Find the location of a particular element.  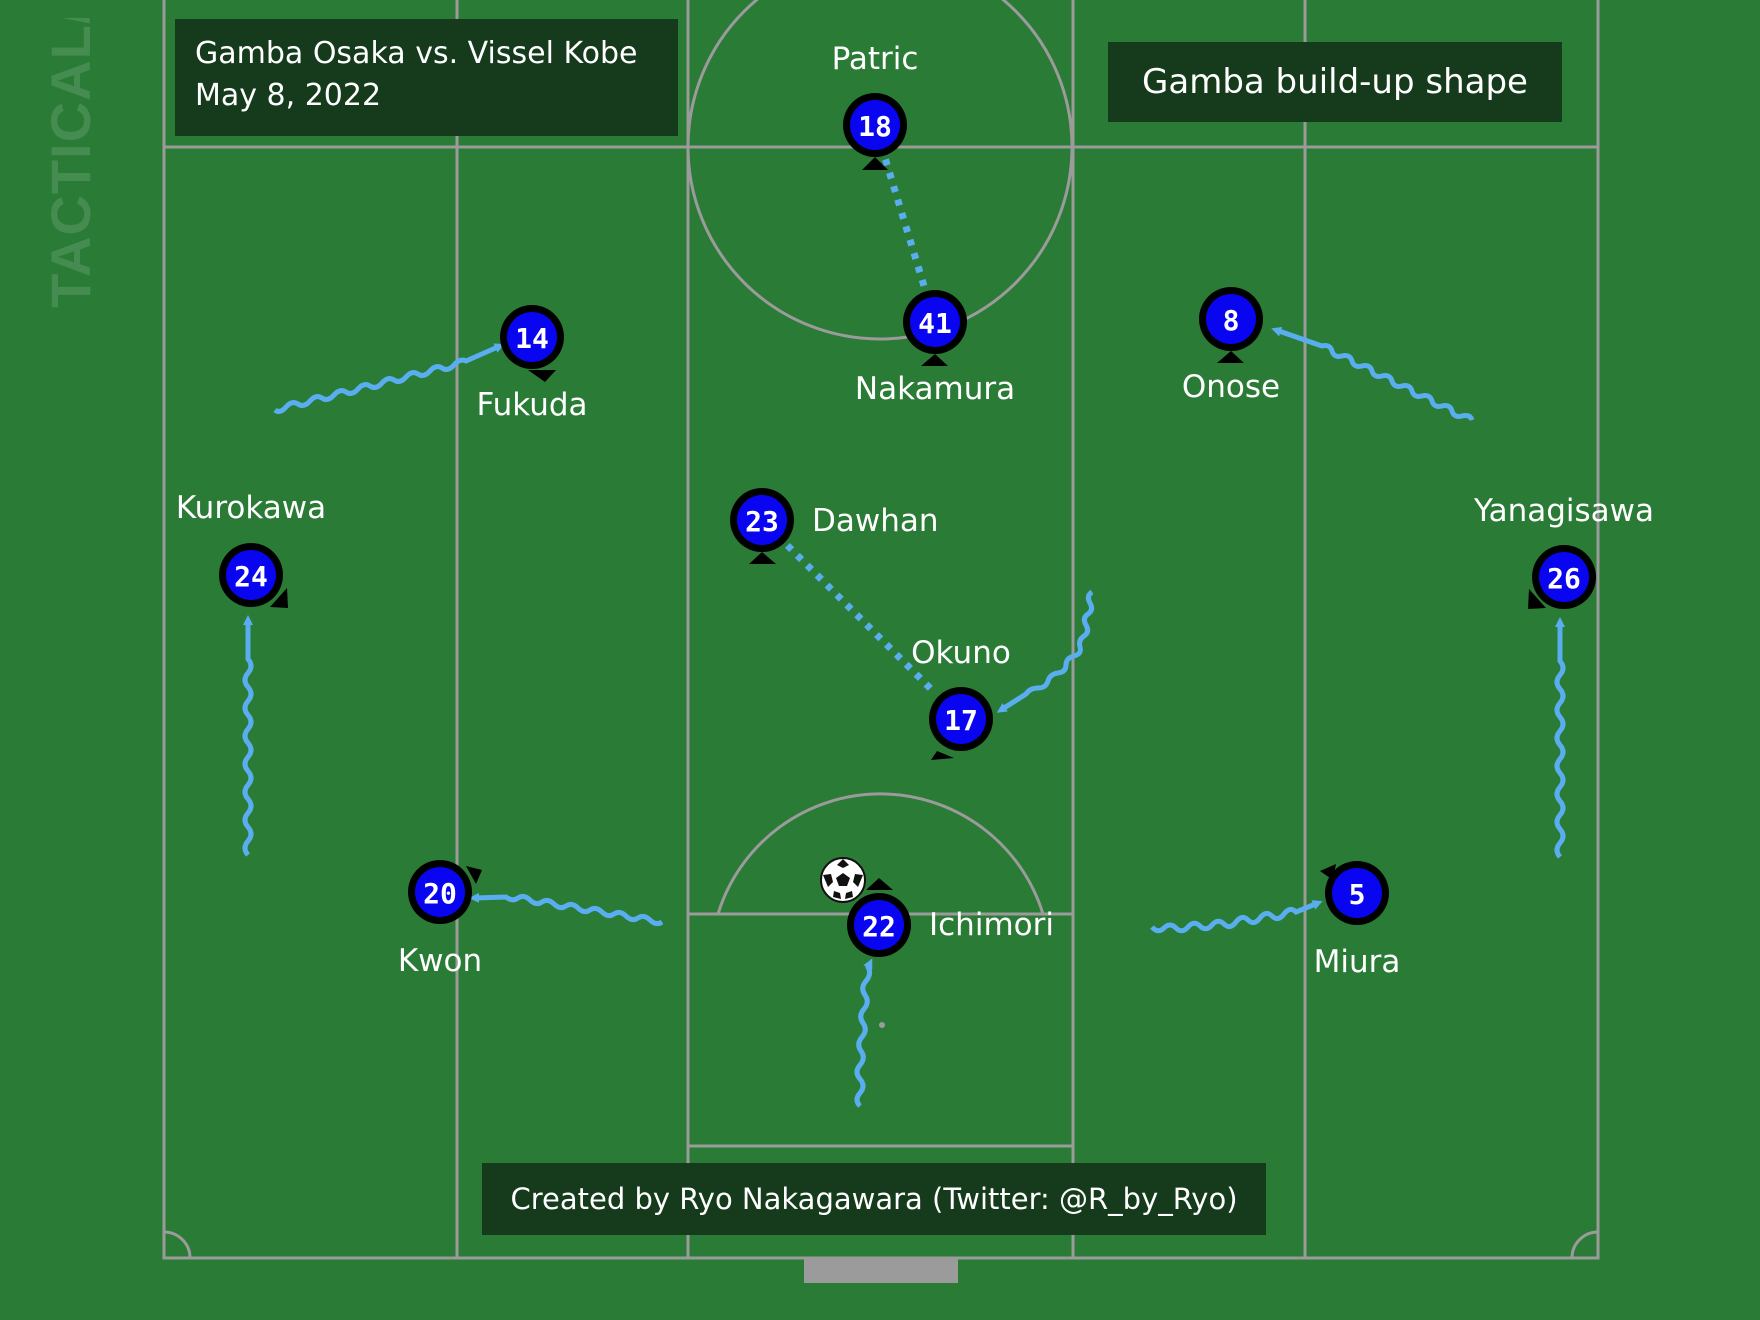

player-number: 22 is located at coordinates (879, 926).